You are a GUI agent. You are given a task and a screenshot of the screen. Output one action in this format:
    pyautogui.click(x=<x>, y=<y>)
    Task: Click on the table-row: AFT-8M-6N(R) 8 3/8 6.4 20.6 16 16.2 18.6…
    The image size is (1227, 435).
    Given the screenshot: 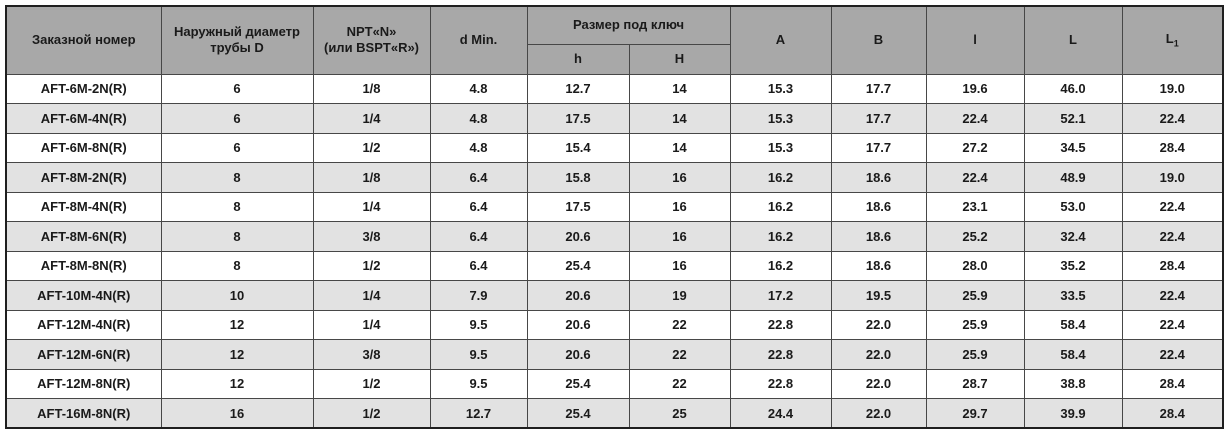 What is the action you would take?
    pyautogui.click(x=614, y=236)
    